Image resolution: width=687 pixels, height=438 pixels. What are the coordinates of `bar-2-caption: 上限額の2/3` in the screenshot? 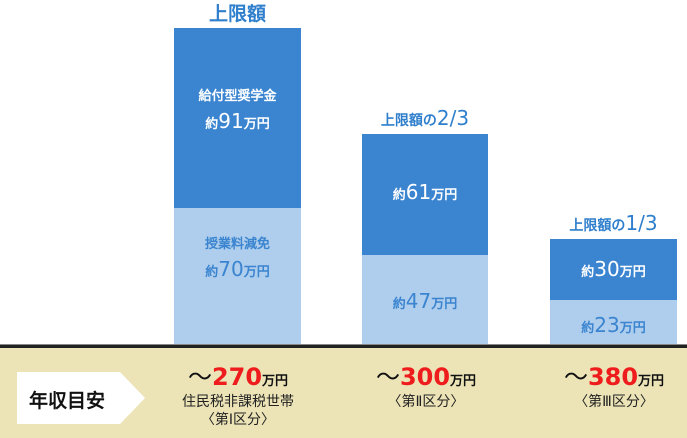 It's located at (425, 118).